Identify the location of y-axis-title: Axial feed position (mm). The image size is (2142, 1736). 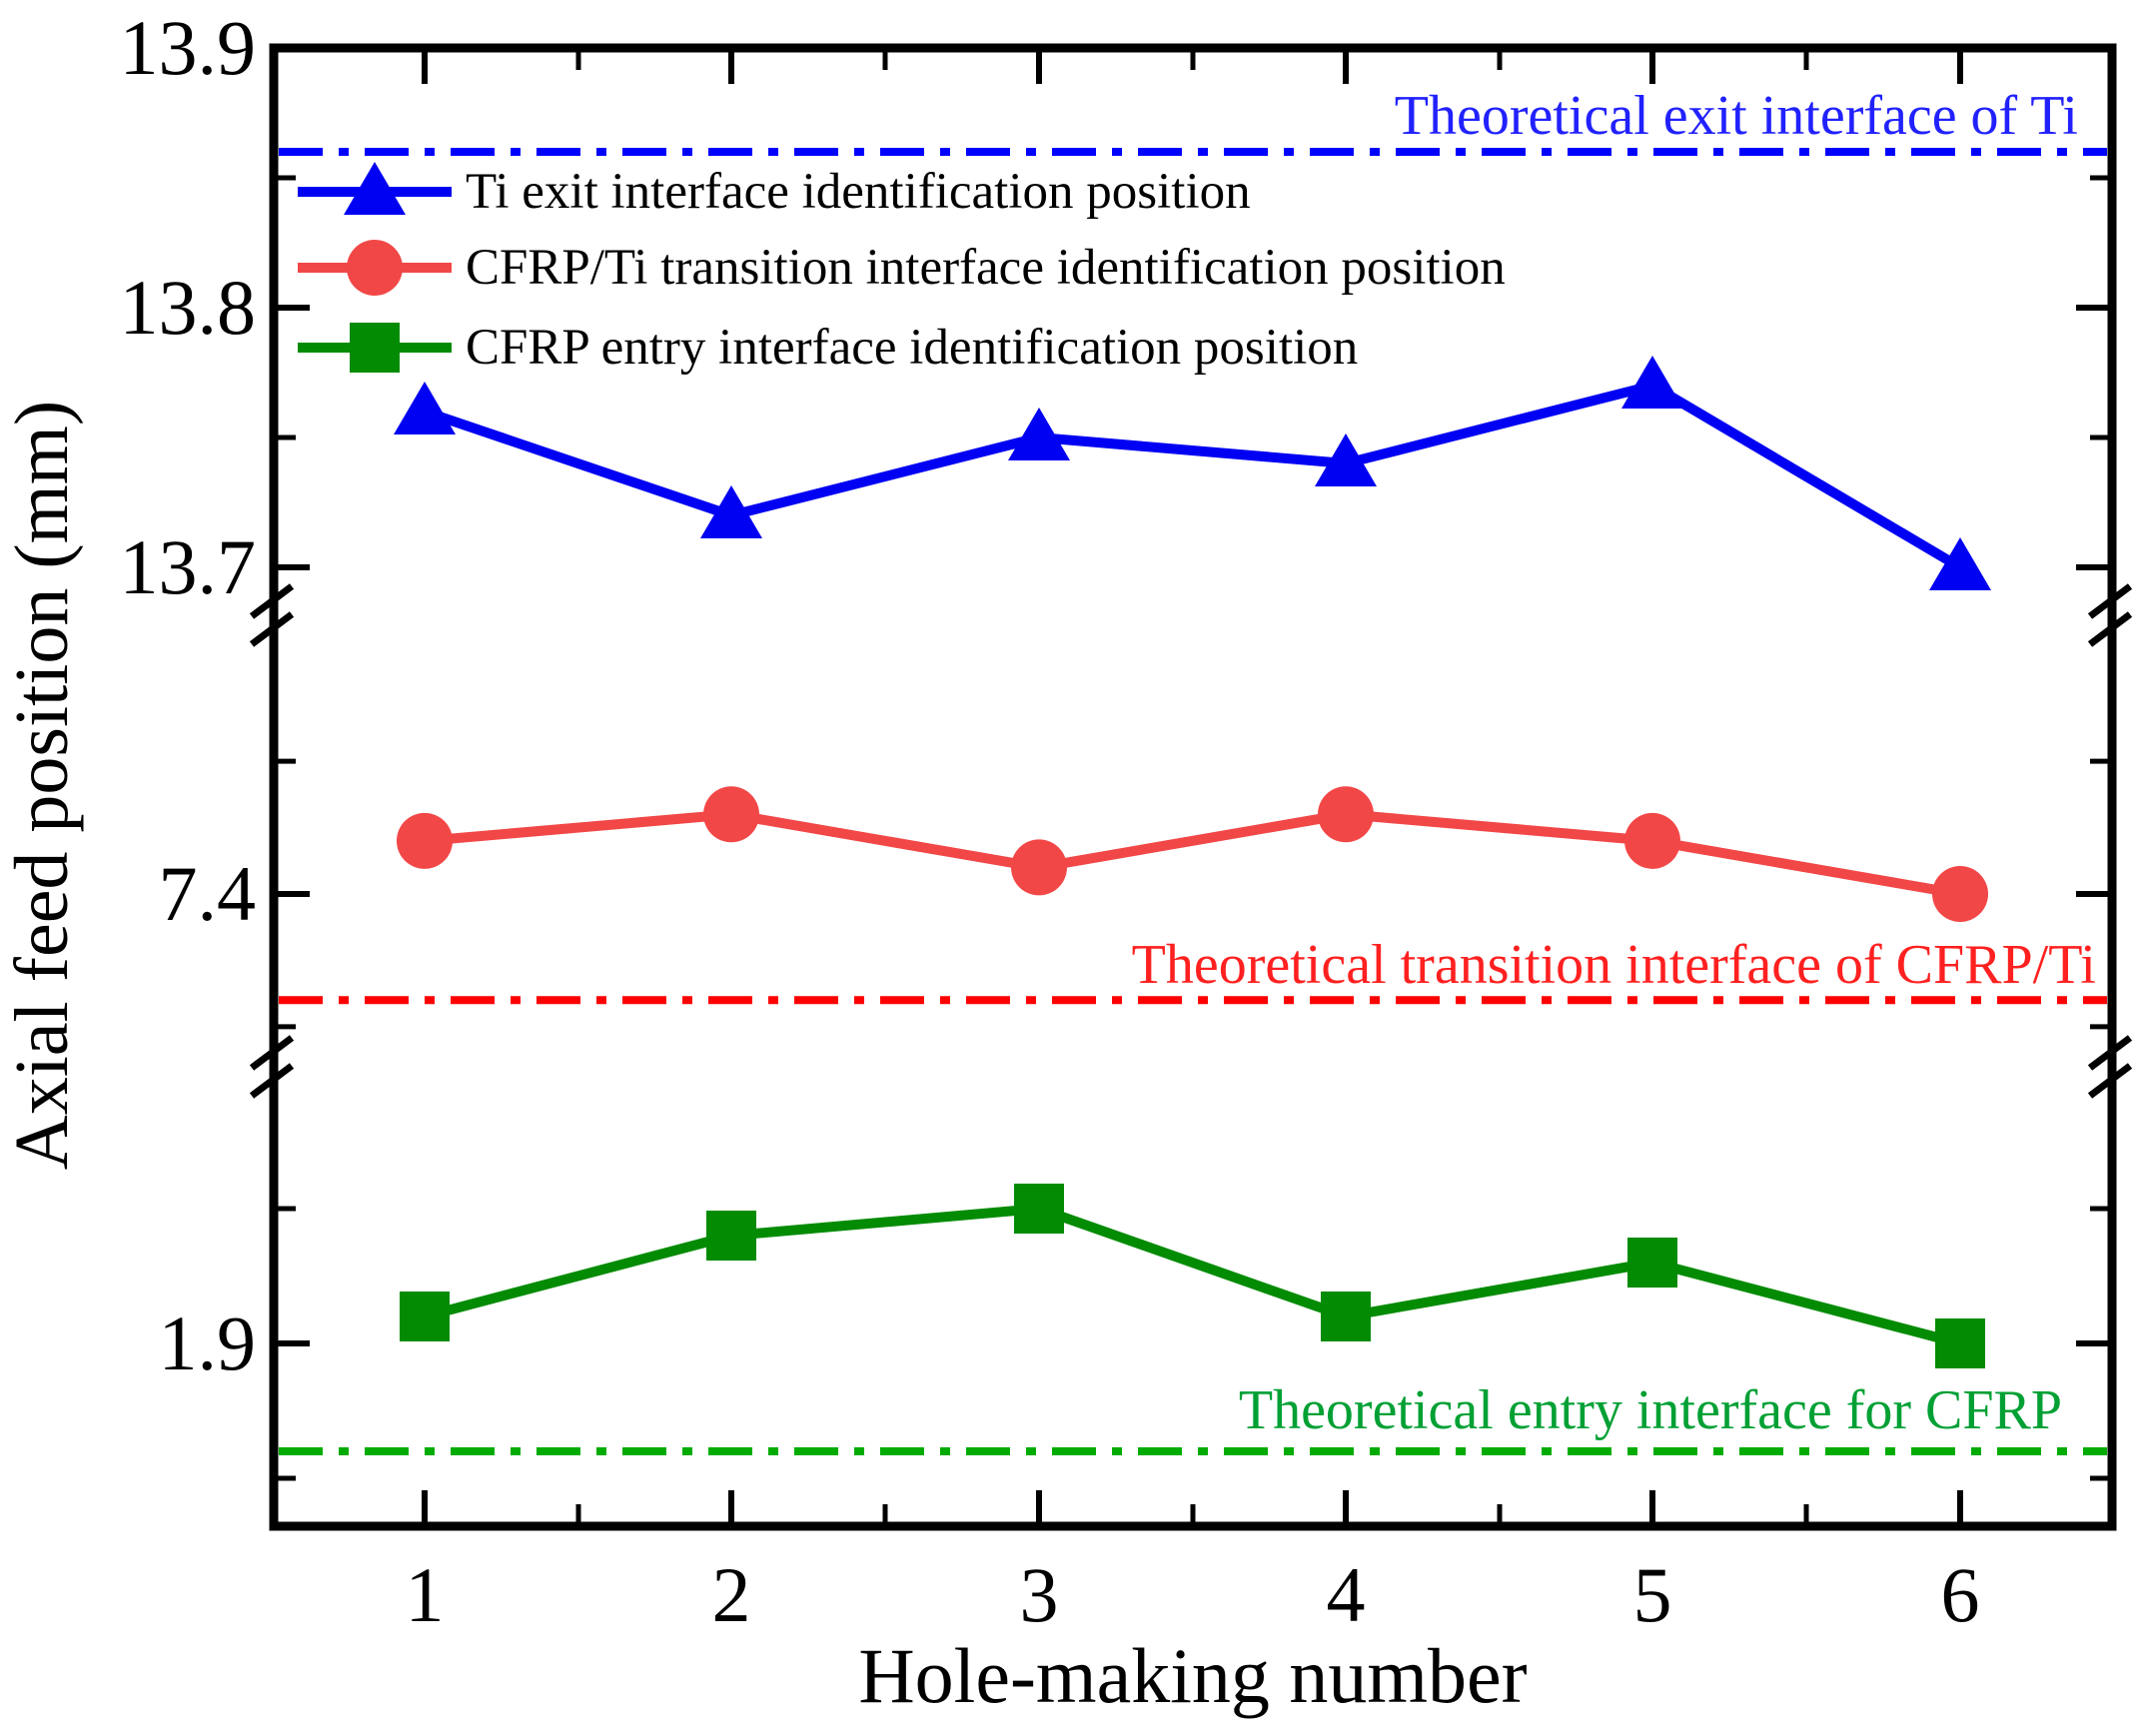
(42, 785).